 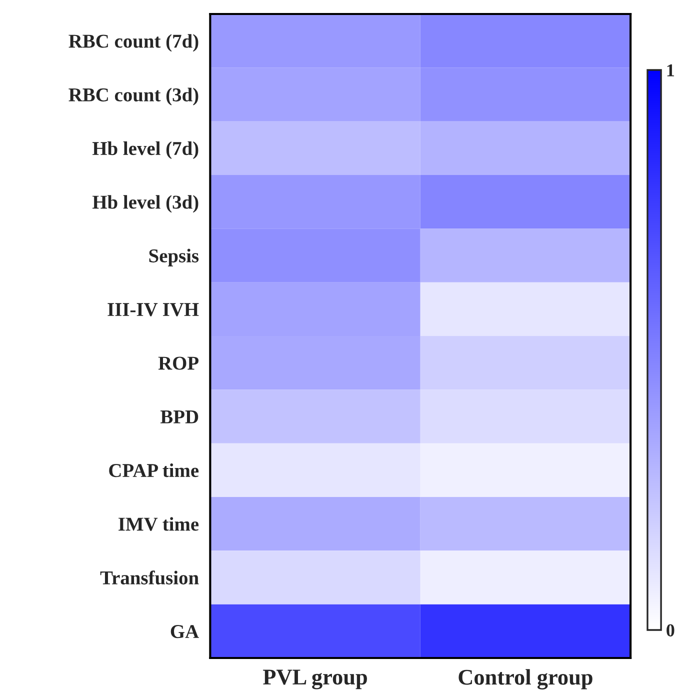 I want to click on y-tick-label: ROP, so click(x=178, y=363).